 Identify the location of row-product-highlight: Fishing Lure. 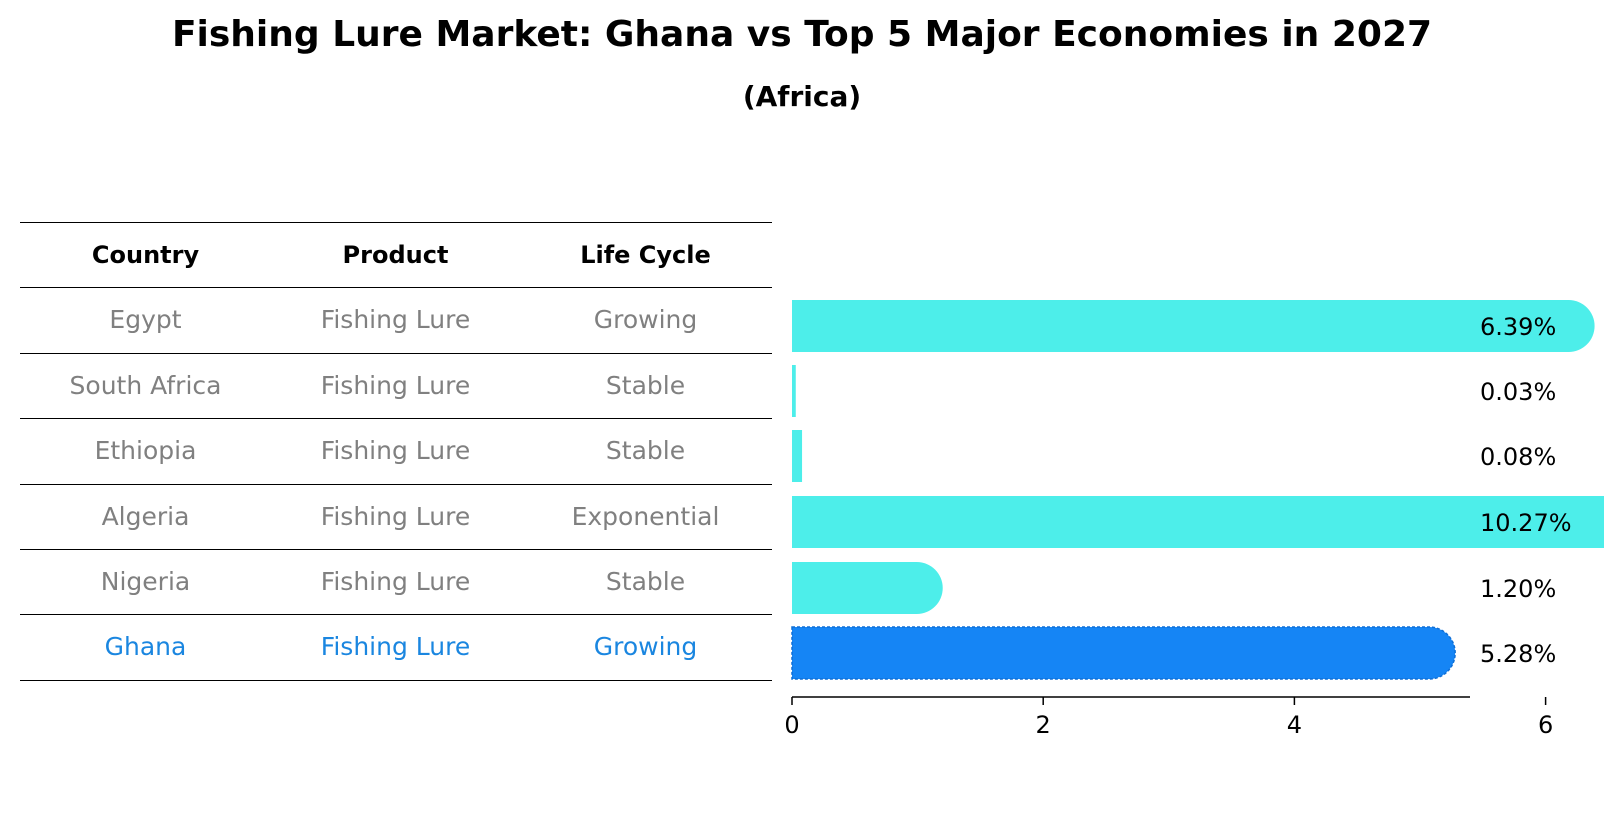
(395, 646).